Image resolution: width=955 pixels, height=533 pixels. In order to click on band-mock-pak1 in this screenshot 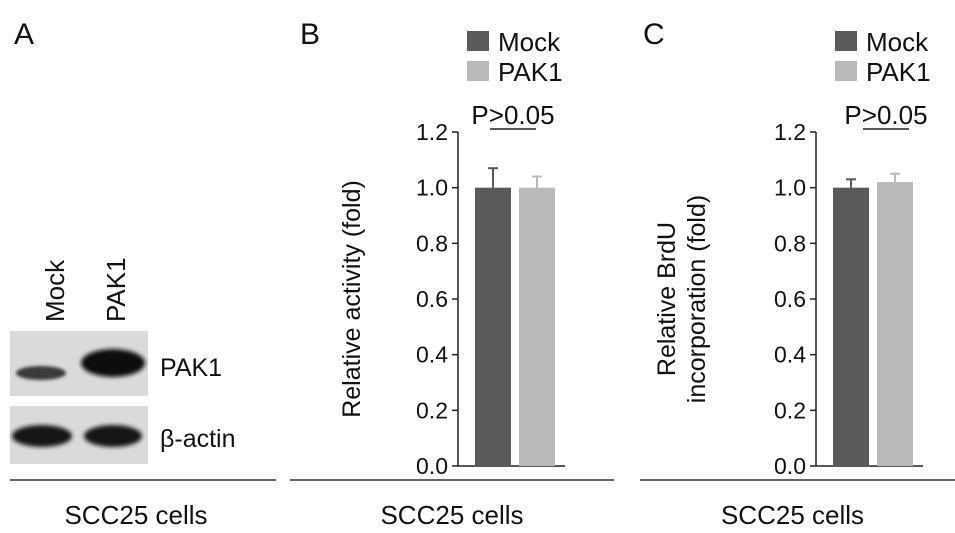, I will do `click(41, 373)`.